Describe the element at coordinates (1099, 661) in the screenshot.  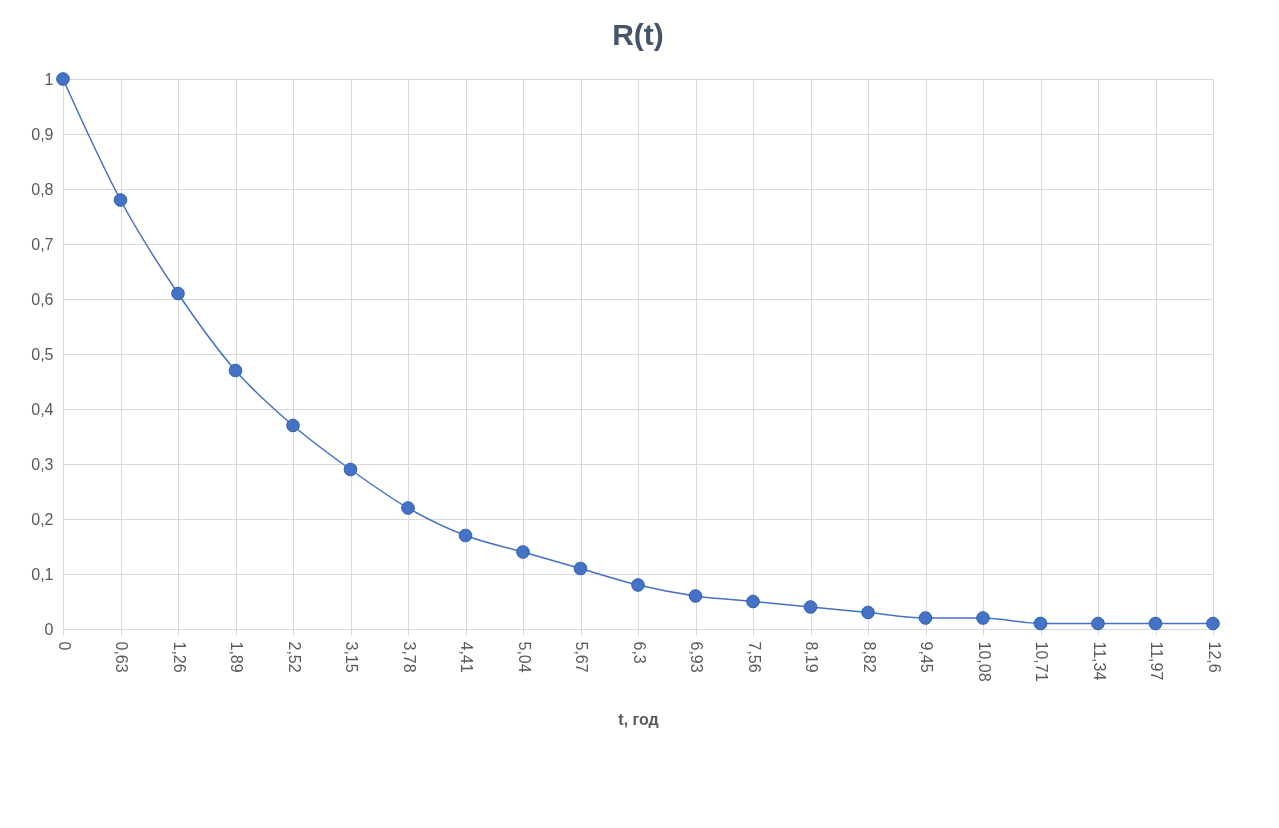
I see `x-tick-label: 11,34` at that location.